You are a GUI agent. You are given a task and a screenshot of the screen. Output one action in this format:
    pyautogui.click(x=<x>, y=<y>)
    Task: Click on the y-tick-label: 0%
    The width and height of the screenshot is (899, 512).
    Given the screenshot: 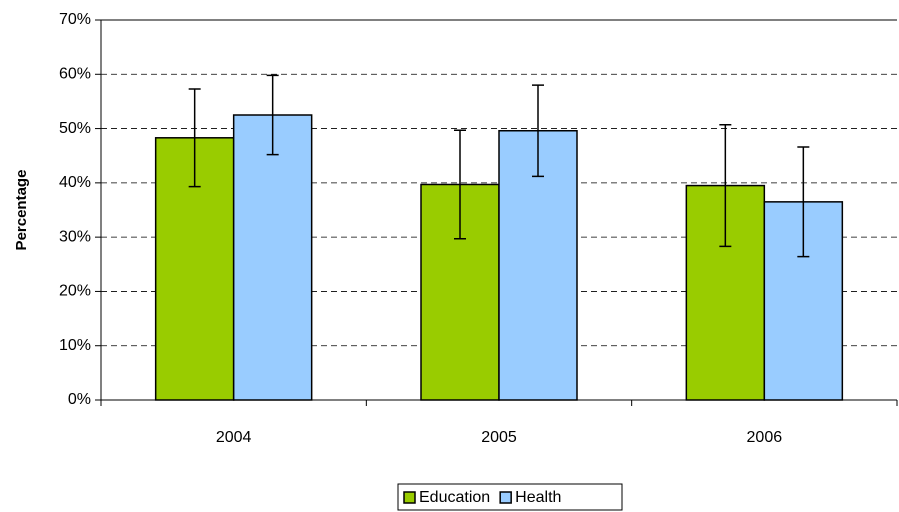 What is the action you would take?
    pyautogui.click(x=79, y=399)
    